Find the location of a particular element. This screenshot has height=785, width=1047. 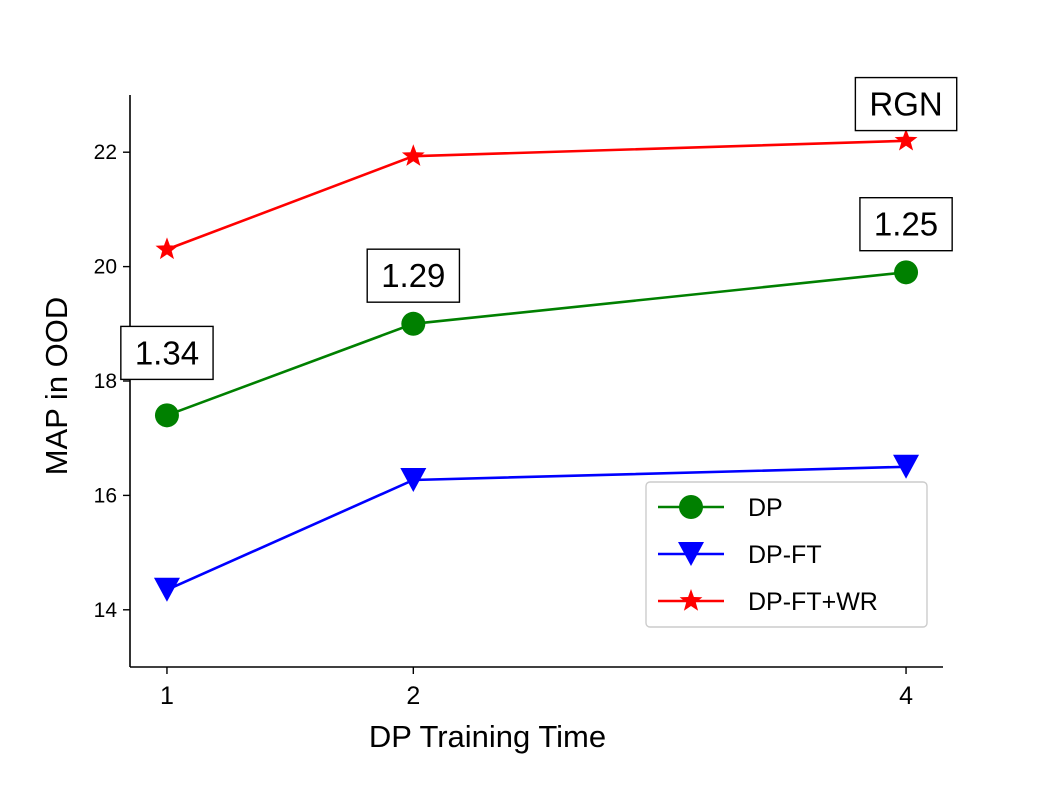

series-dp-ft is located at coordinates (536, 528).